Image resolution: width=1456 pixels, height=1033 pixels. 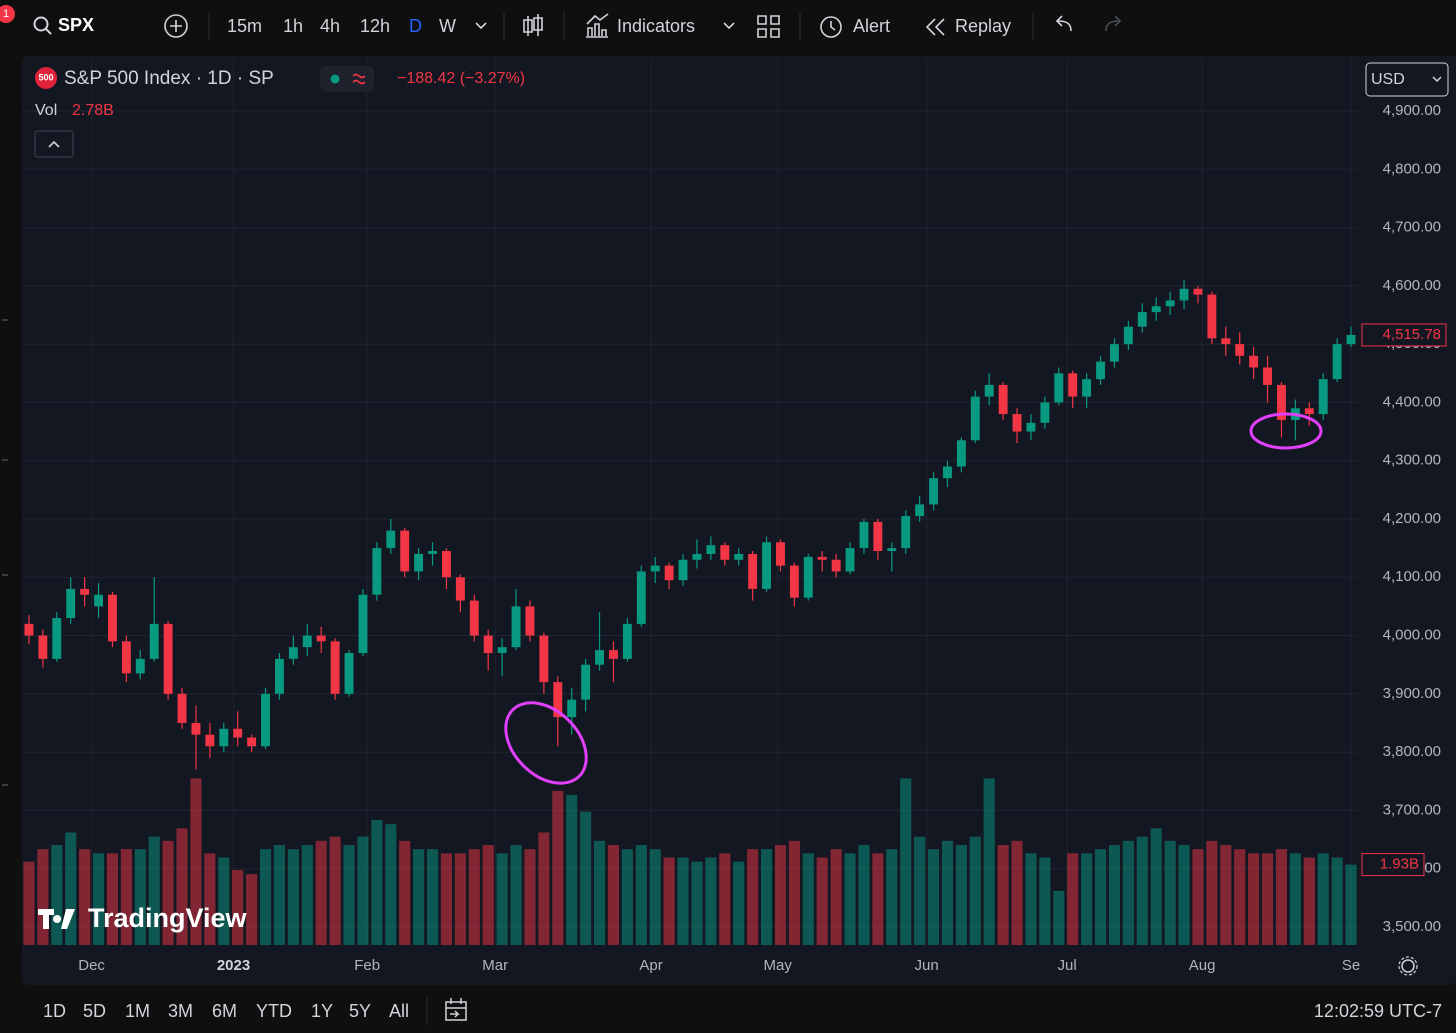 What do you see at coordinates (375, 26) in the screenshot?
I see `interval: 12h` at bounding box center [375, 26].